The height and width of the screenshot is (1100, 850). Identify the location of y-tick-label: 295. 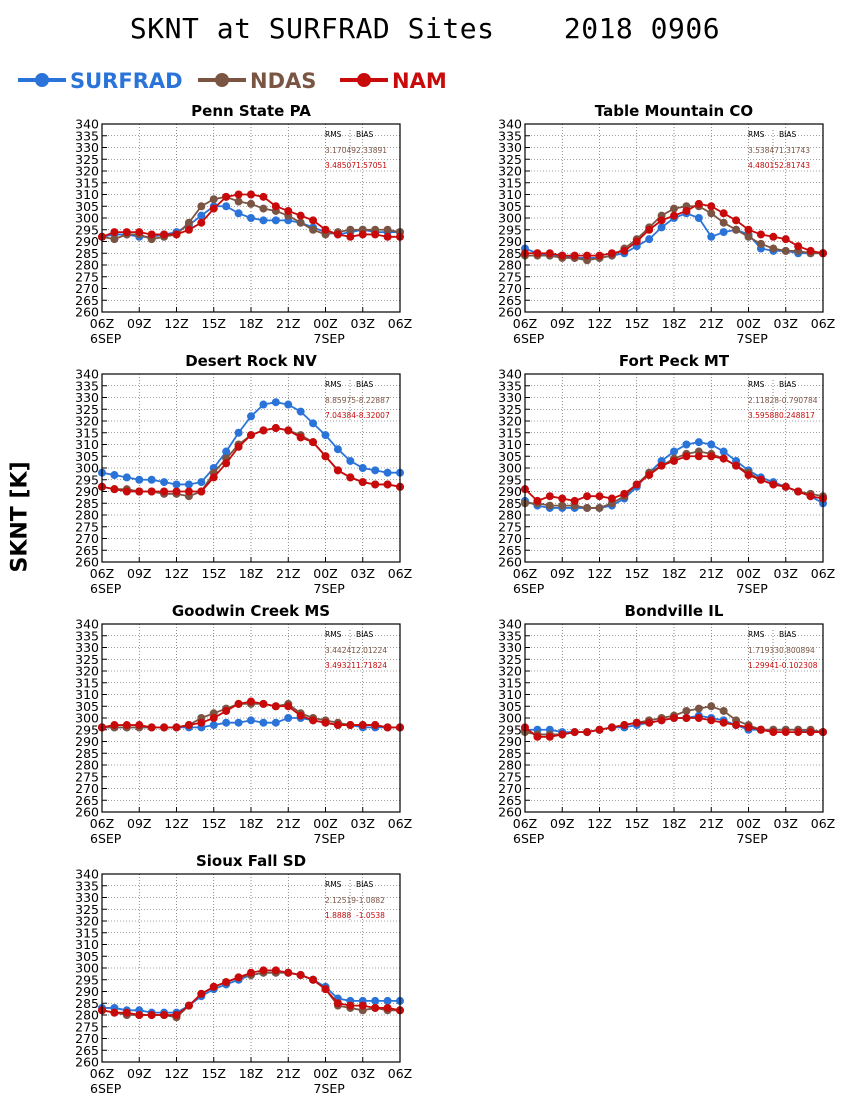
(87, 979).